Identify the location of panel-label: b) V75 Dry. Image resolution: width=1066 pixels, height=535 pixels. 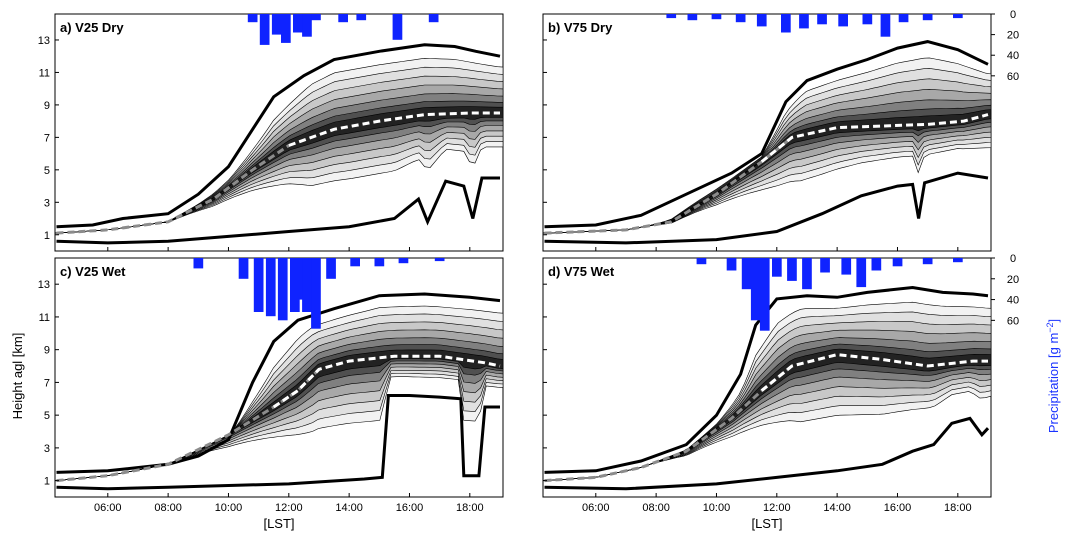
(580, 27).